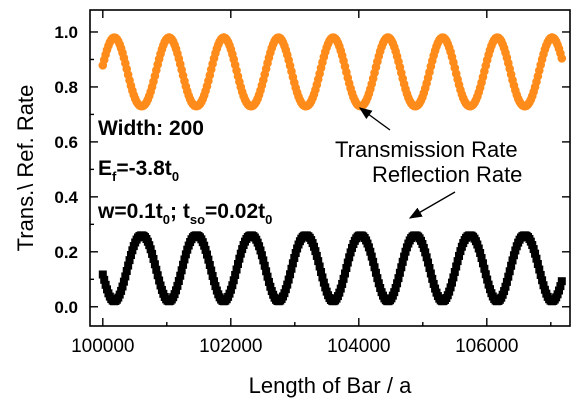 The width and height of the screenshot is (572, 403). Describe the element at coordinates (66, 252) in the screenshot. I see `y-tick-label: 0.2` at that location.